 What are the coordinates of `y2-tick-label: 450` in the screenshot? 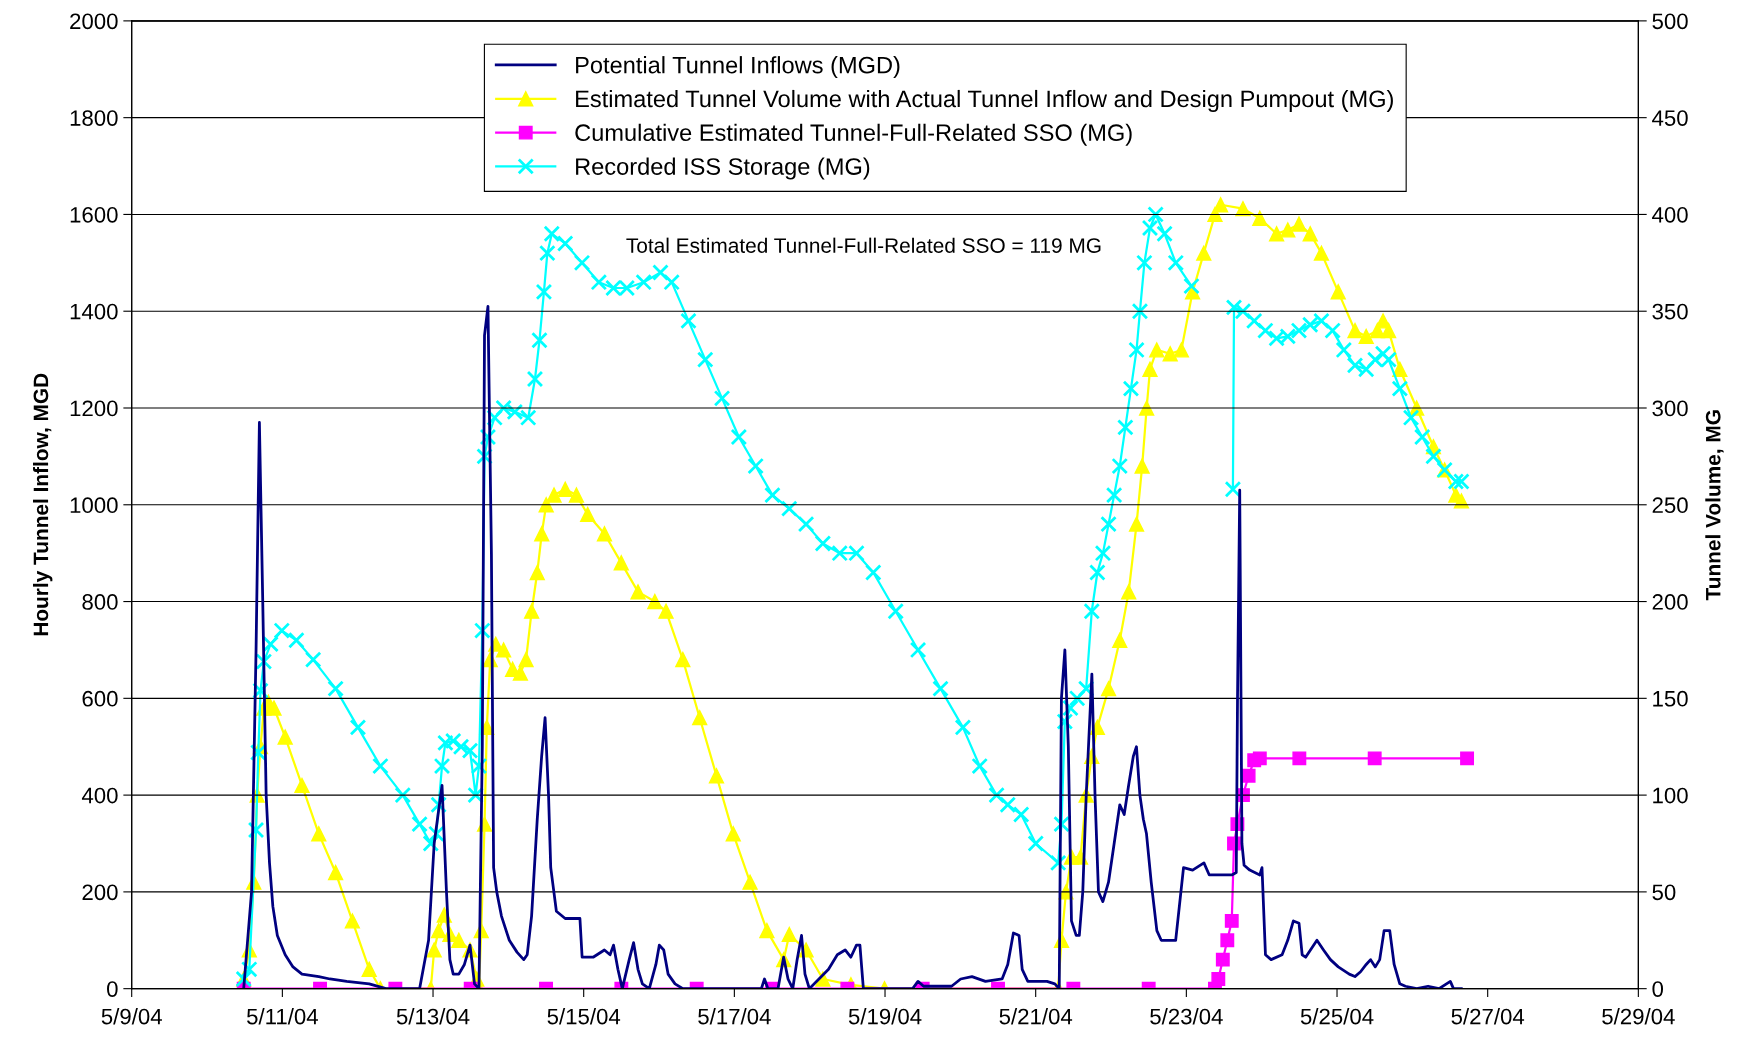 It's located at (1670, 118).